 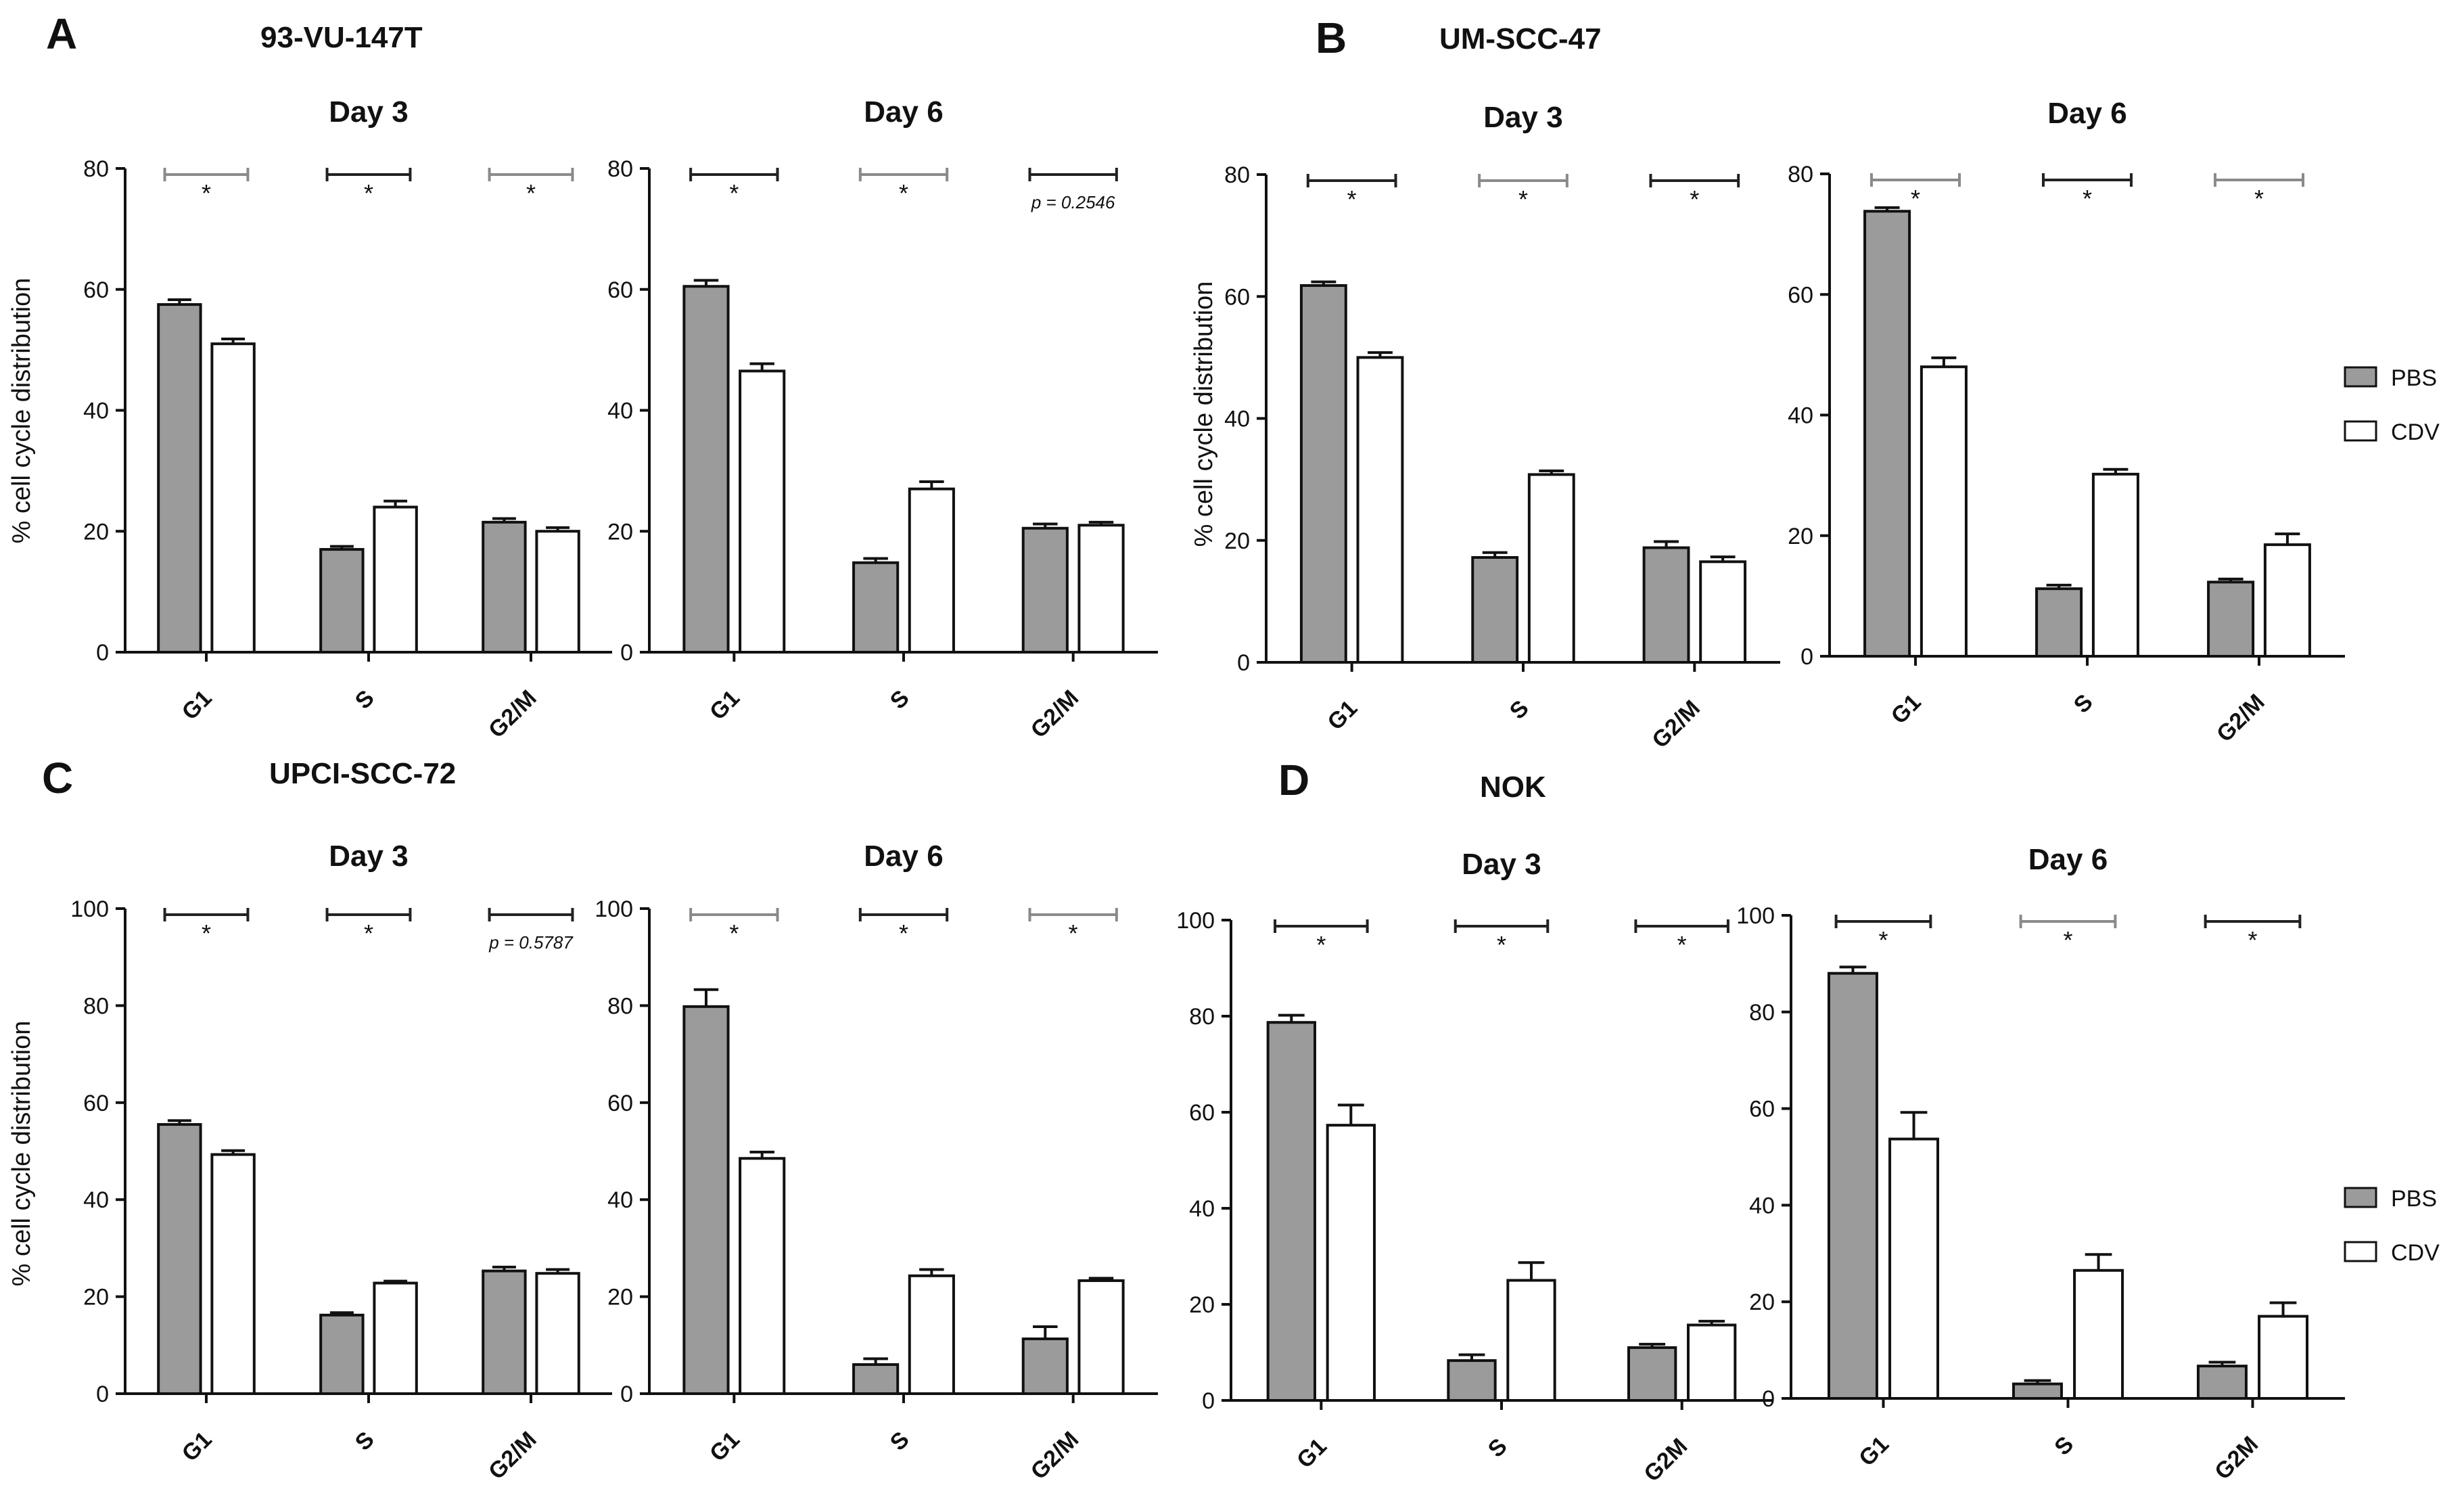 What do you see at coordinates (1293, 780) in the screenshot?
I see `panel-letter: D` at bounding box center [1293, 780].